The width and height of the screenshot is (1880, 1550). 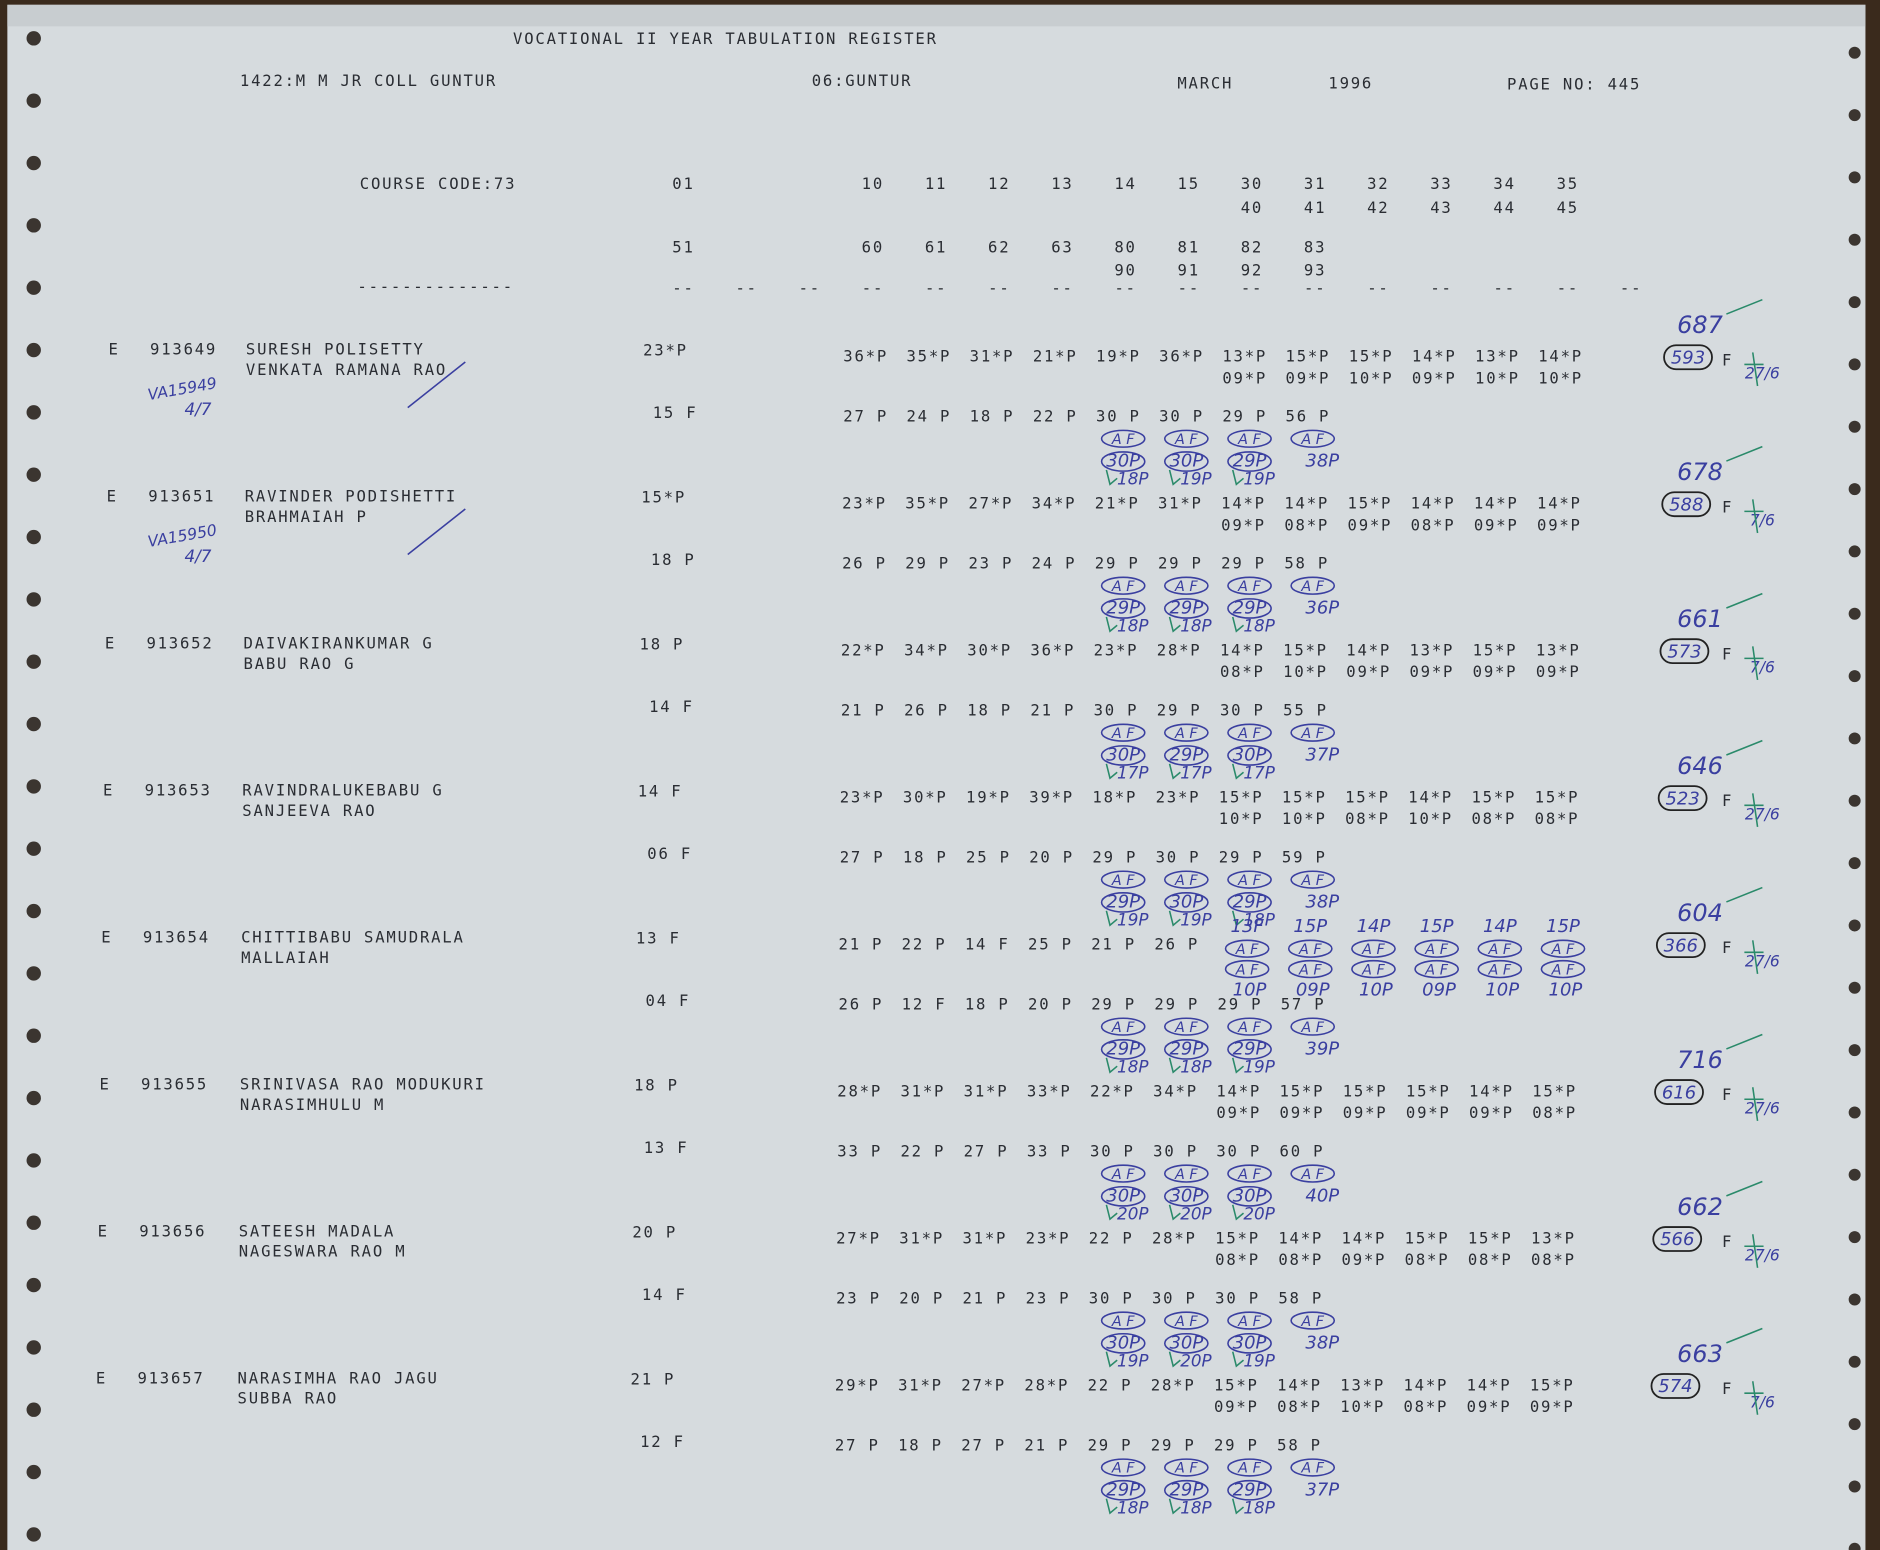 I want to click on mark: 27 P, so click(x=857, y=1445).